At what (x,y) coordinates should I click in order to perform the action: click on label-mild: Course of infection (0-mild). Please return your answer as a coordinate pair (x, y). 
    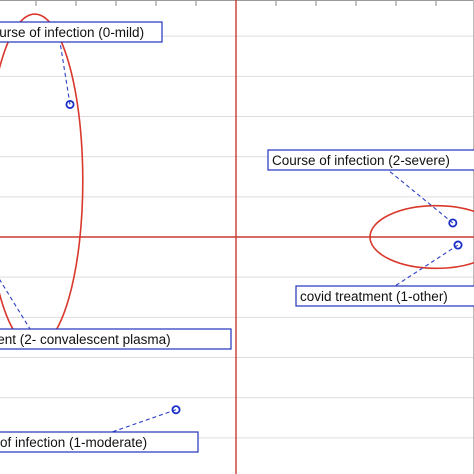
    Looking at the image, I should click on (72, 32).